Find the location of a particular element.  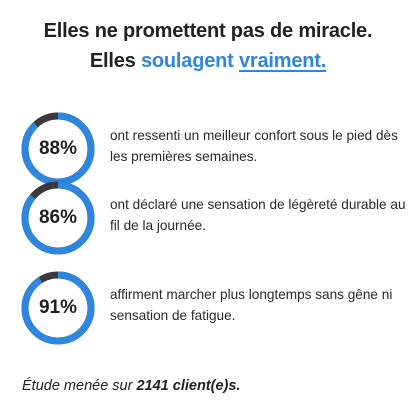

progress-ring: 86% is located at coordinates (58, 218).